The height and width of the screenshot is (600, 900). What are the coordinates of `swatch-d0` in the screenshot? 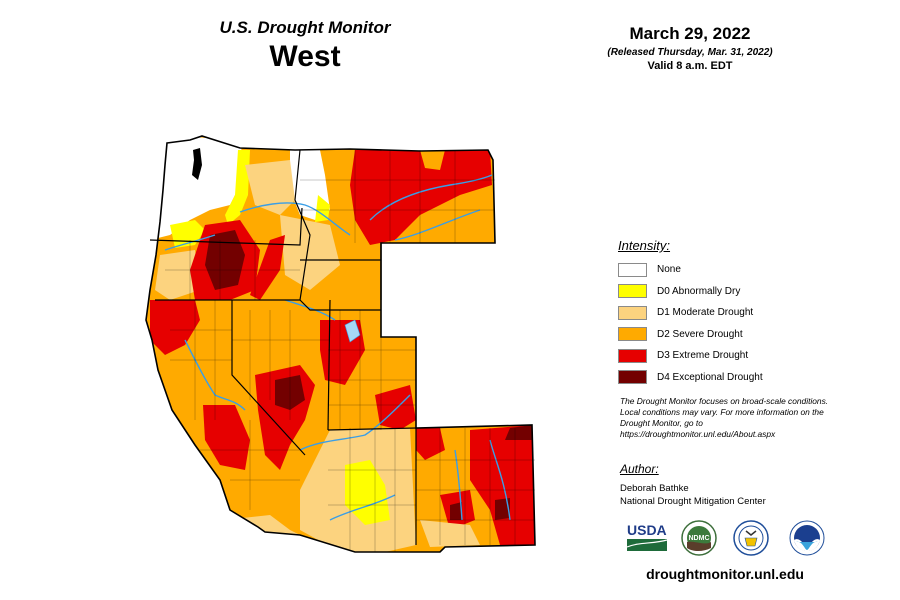 It's located at (632, 291).